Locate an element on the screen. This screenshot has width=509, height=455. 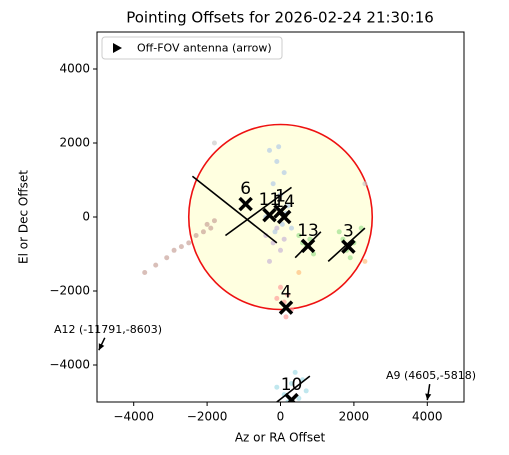
antenna-label: 13 is located at coordinates (308, 231).